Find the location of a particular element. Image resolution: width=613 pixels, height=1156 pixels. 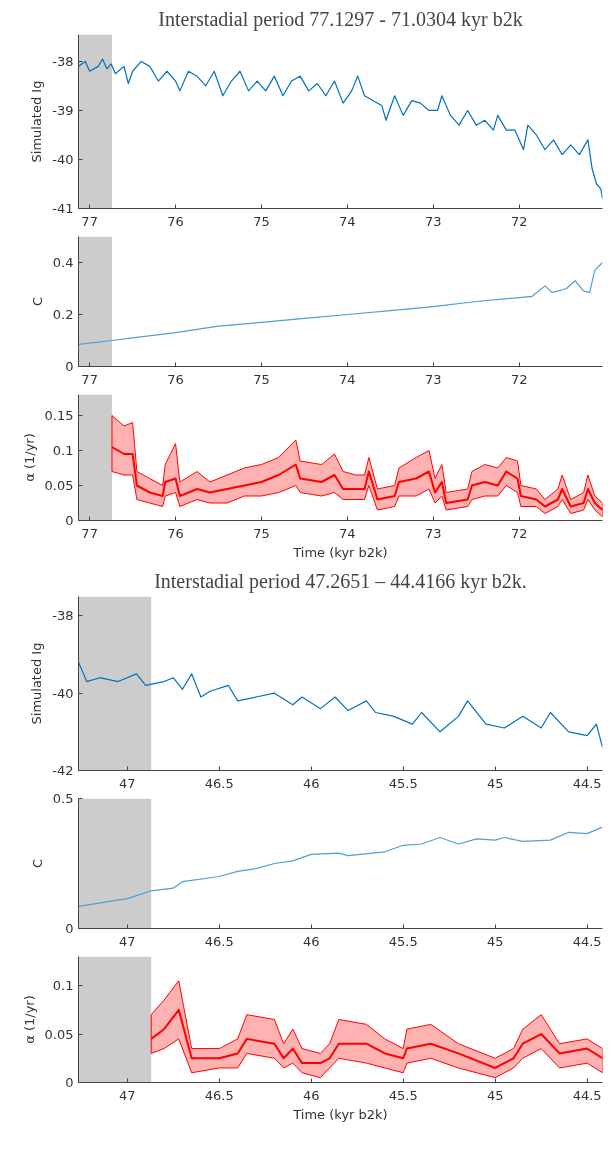

chart-title: Interstadial period 47.2651 – 44.4166 kyr b2k. is located at coordinates (340, 581).